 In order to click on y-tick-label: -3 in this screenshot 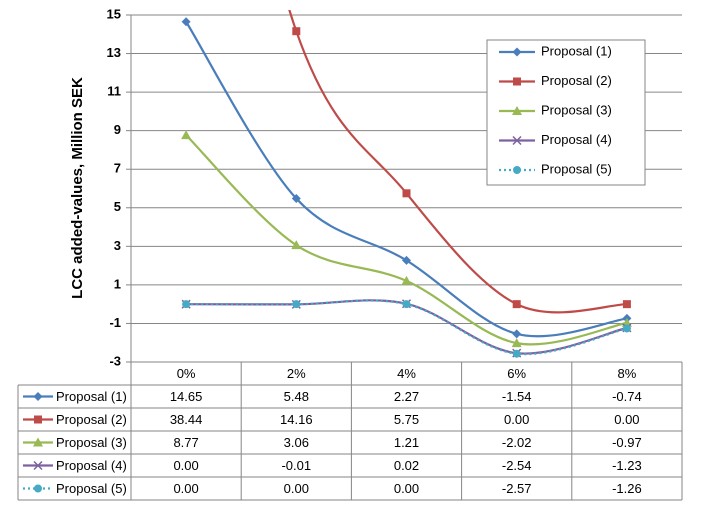, I will do `click(115, 360)`.